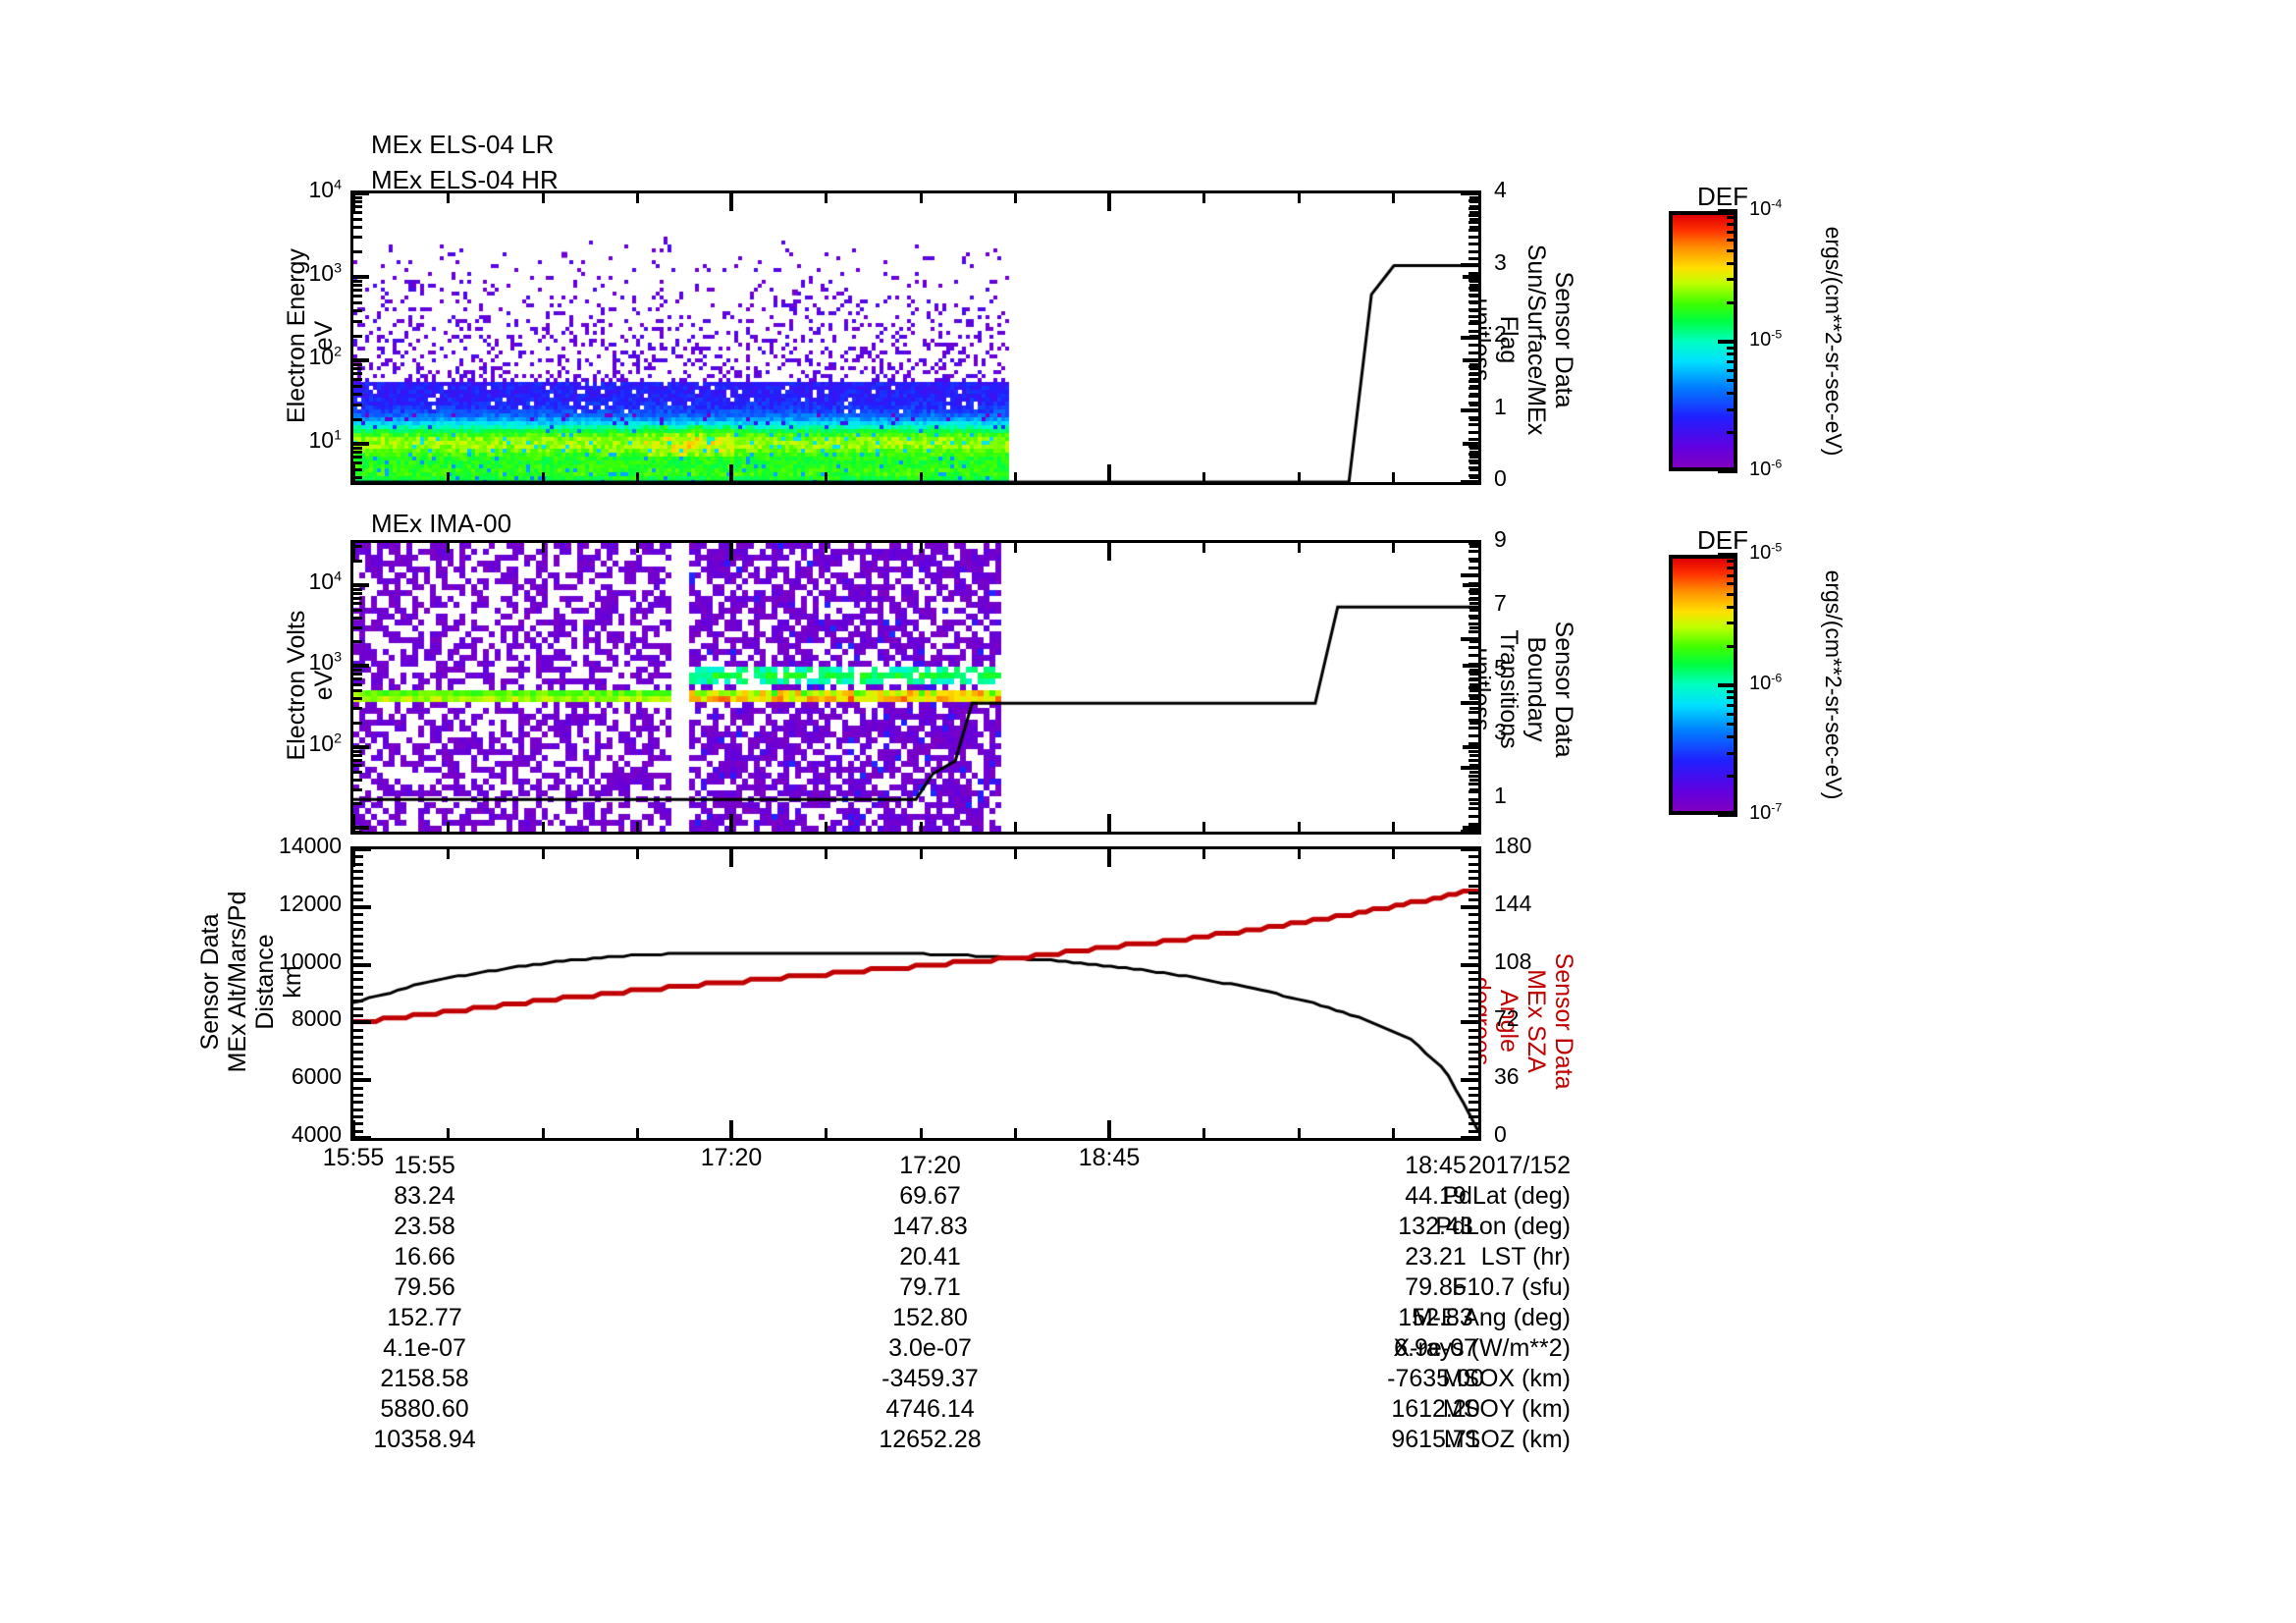  I want to click on table-row: LST (hr) 16.66 20.41 23.21, so click(785, 1260).